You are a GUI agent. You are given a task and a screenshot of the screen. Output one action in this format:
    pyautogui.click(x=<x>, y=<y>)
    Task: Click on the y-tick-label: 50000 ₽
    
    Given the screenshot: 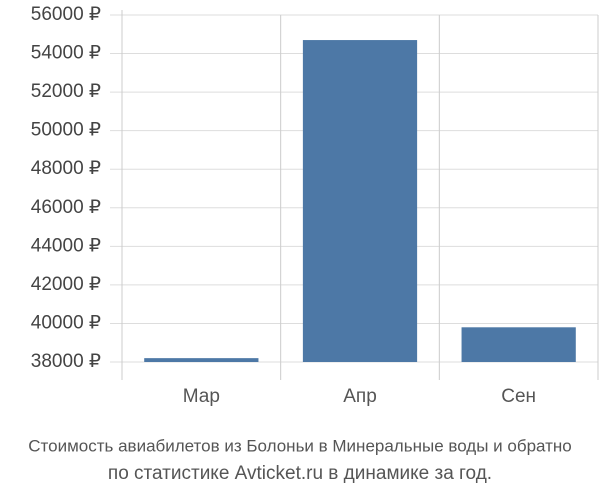 What is the action you would take?
    pyautogui.click(x=66, y=130)
    